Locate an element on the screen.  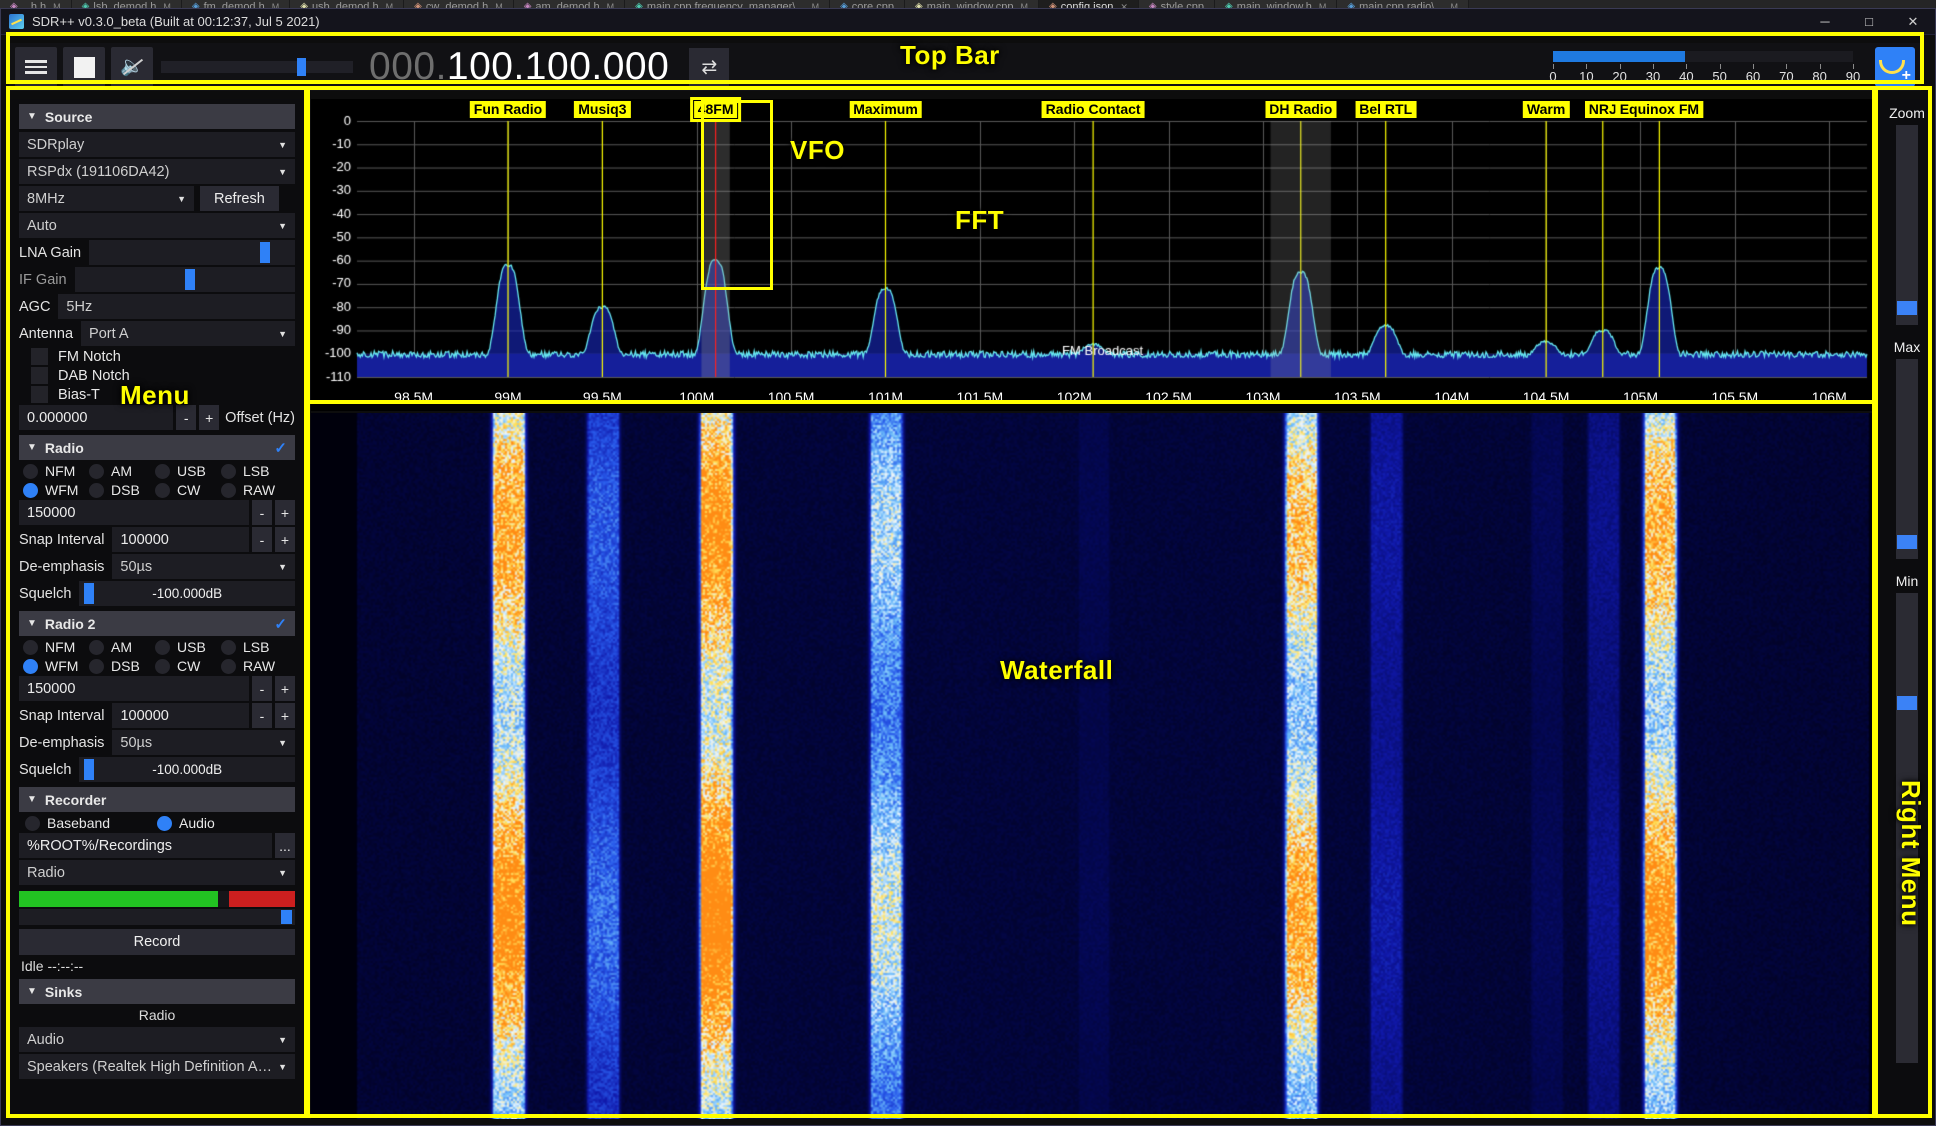
source-mode-select: Auto ▼ is located at coordinates (157, 225).